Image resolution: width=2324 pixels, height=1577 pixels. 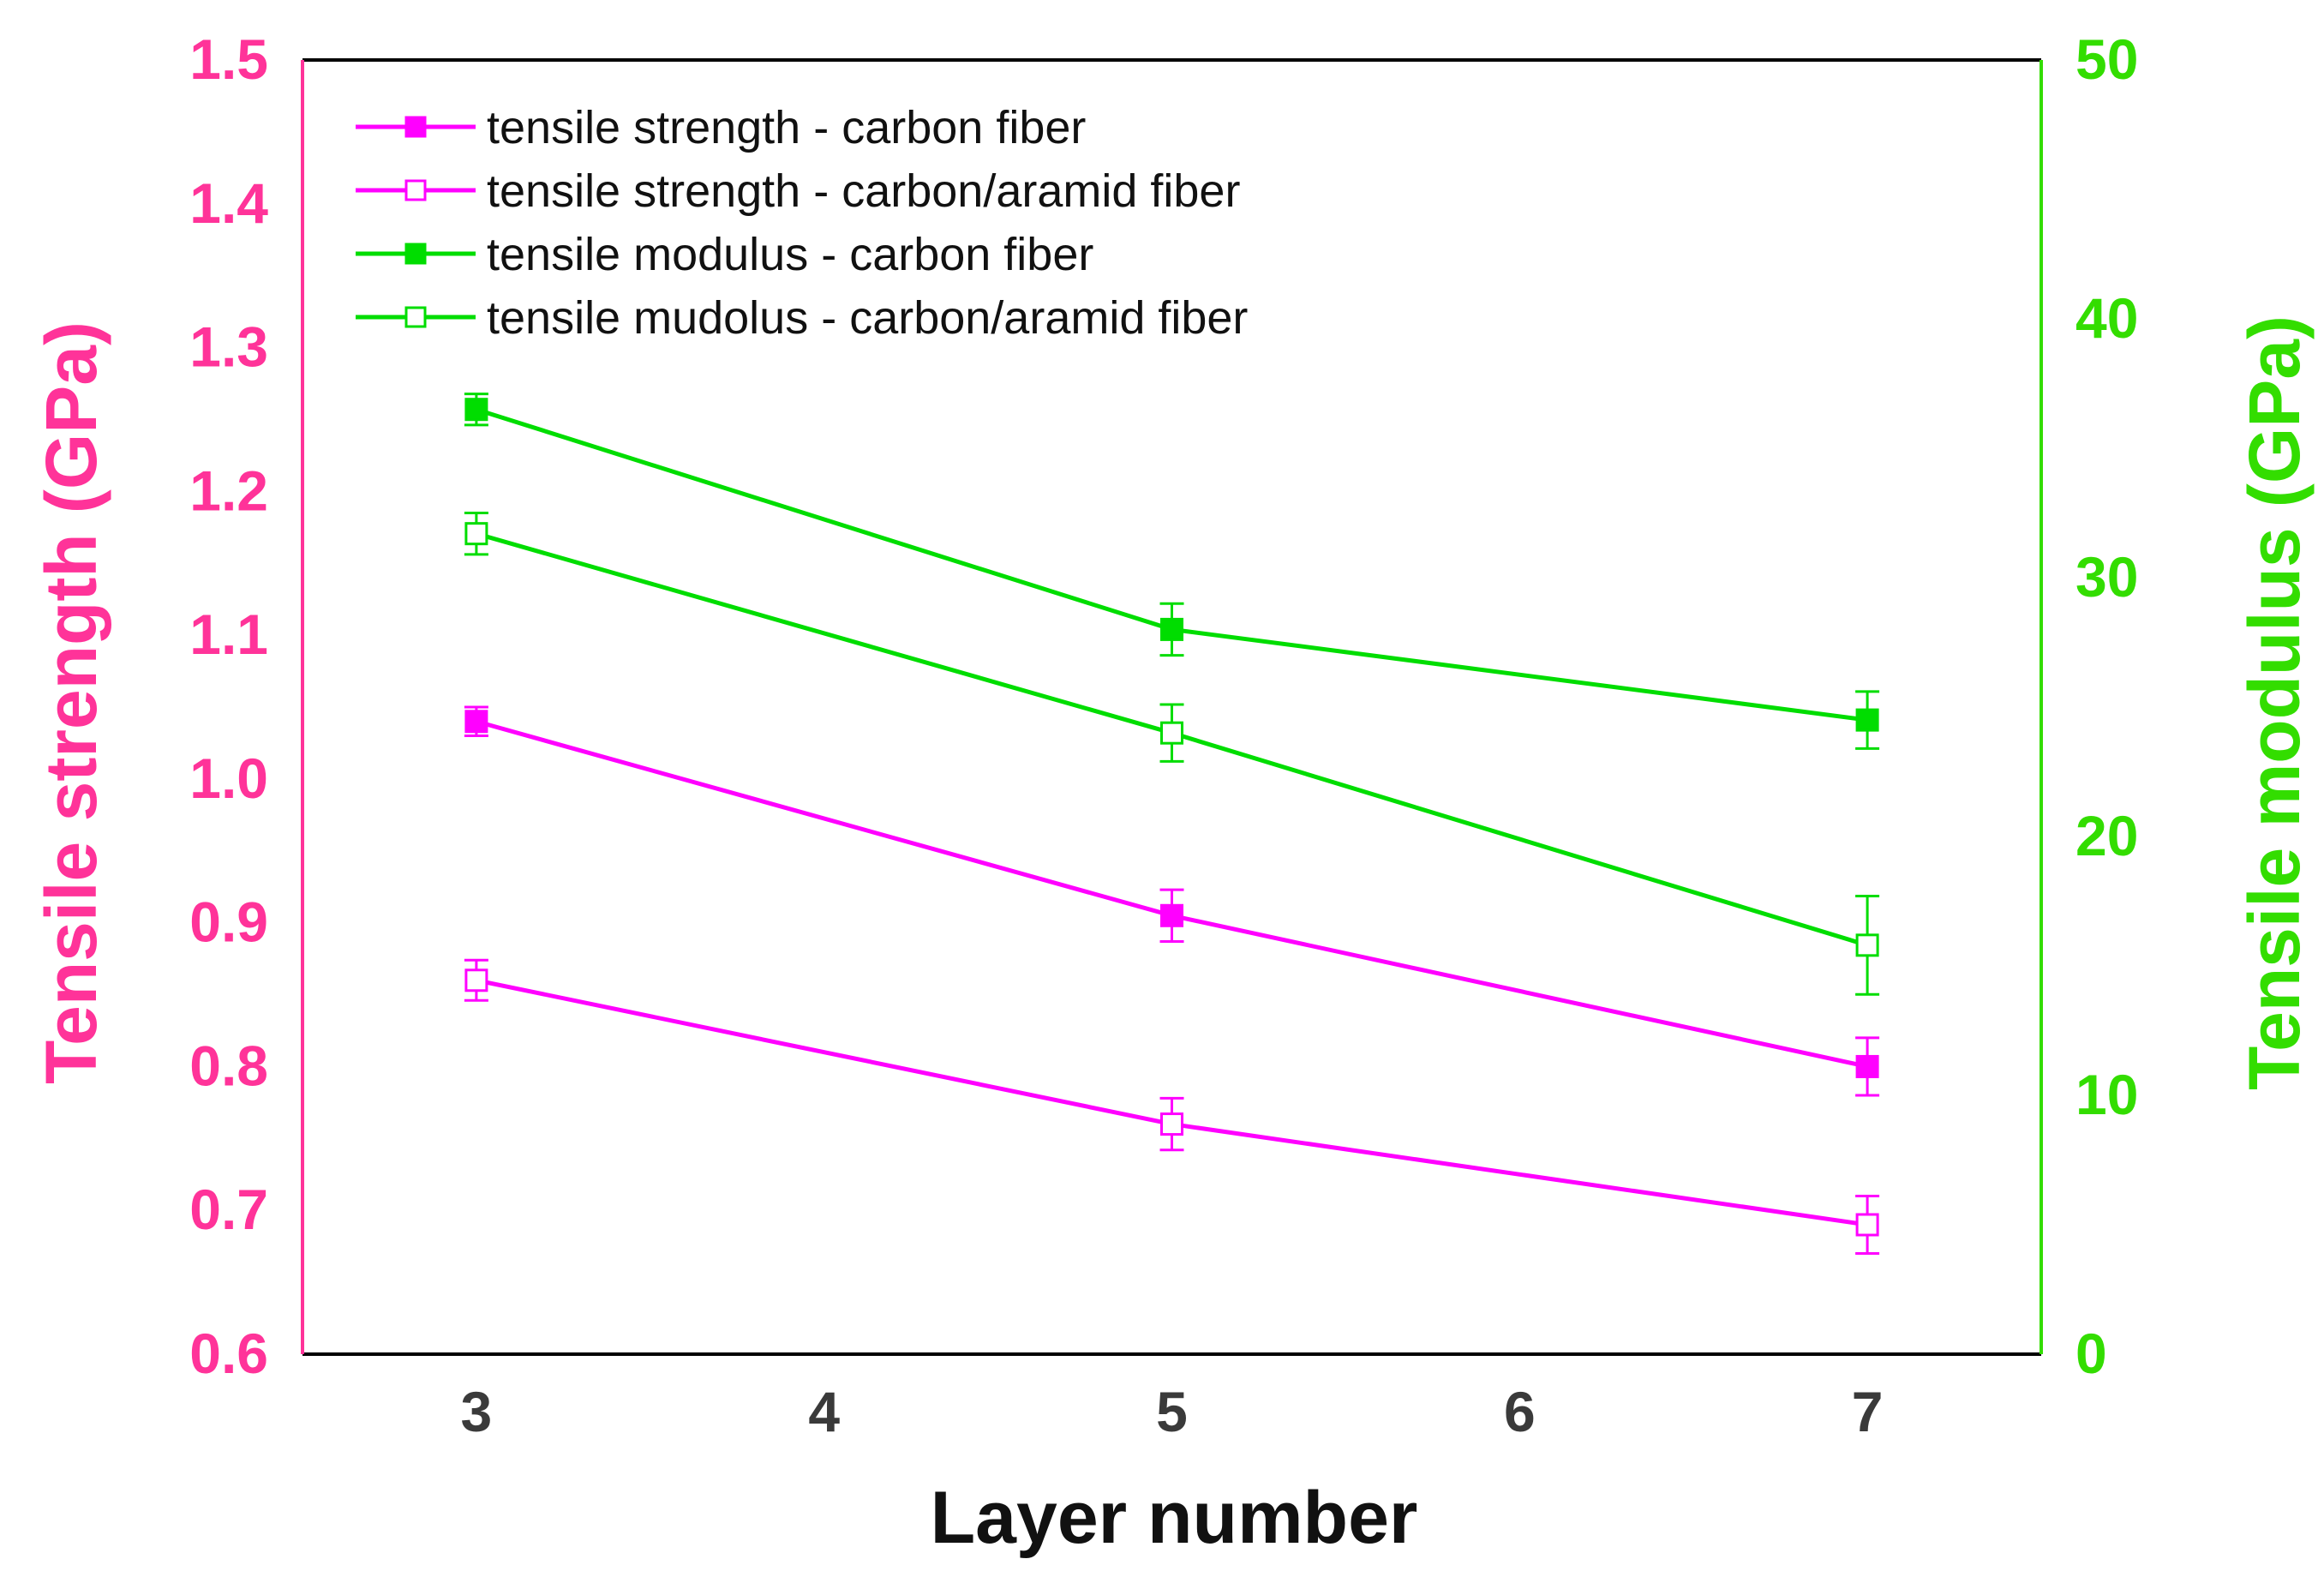 I want to click on left-tick-label: 1.1, so click(x=229, y=635).